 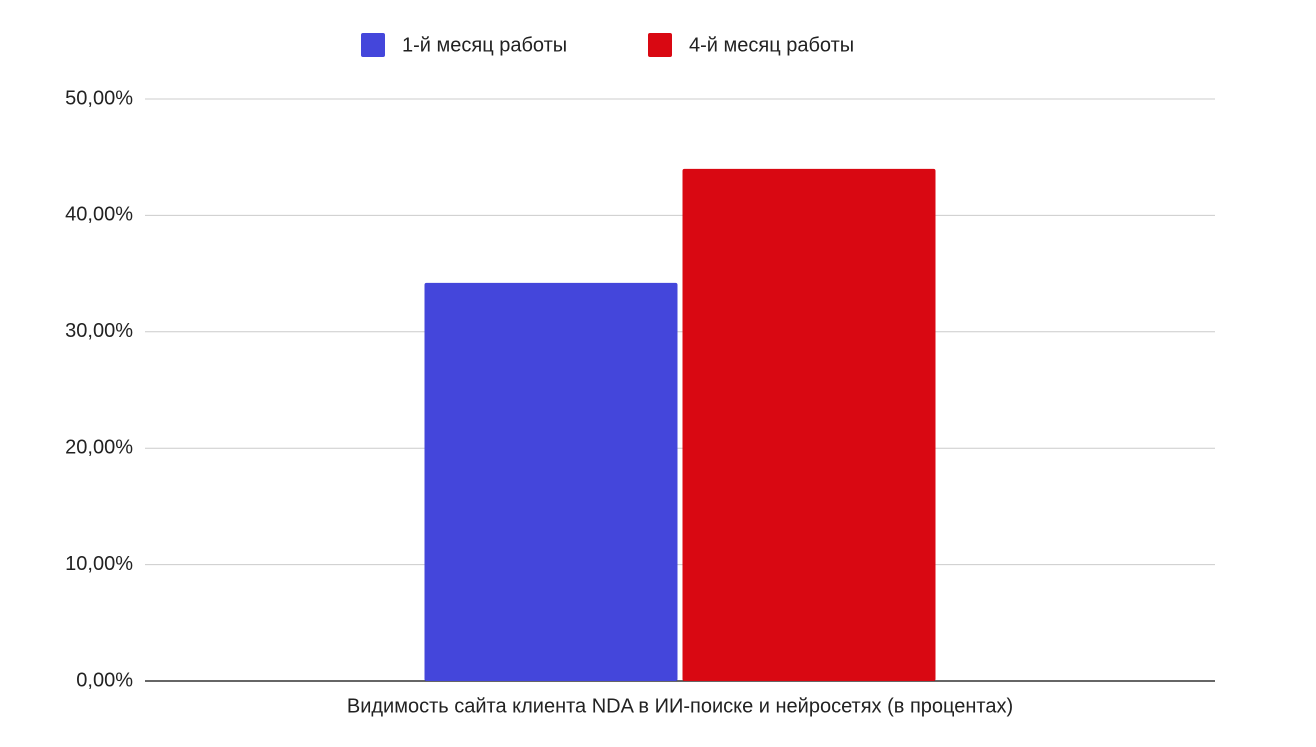 I want to click on legend-label: 1-й месяц работы, so click(x=484, y=45).